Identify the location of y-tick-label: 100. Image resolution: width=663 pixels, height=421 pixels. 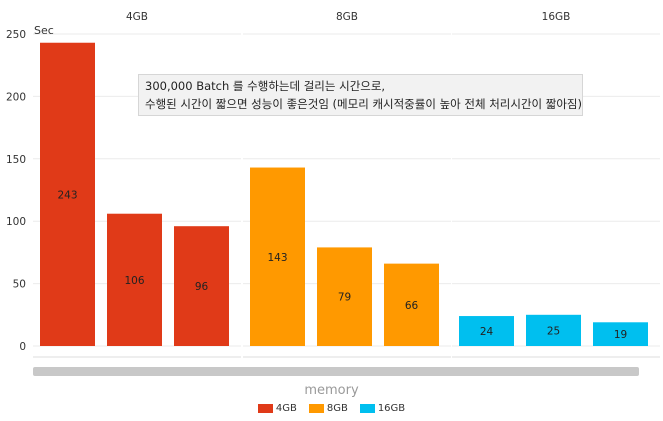
(16, 222).